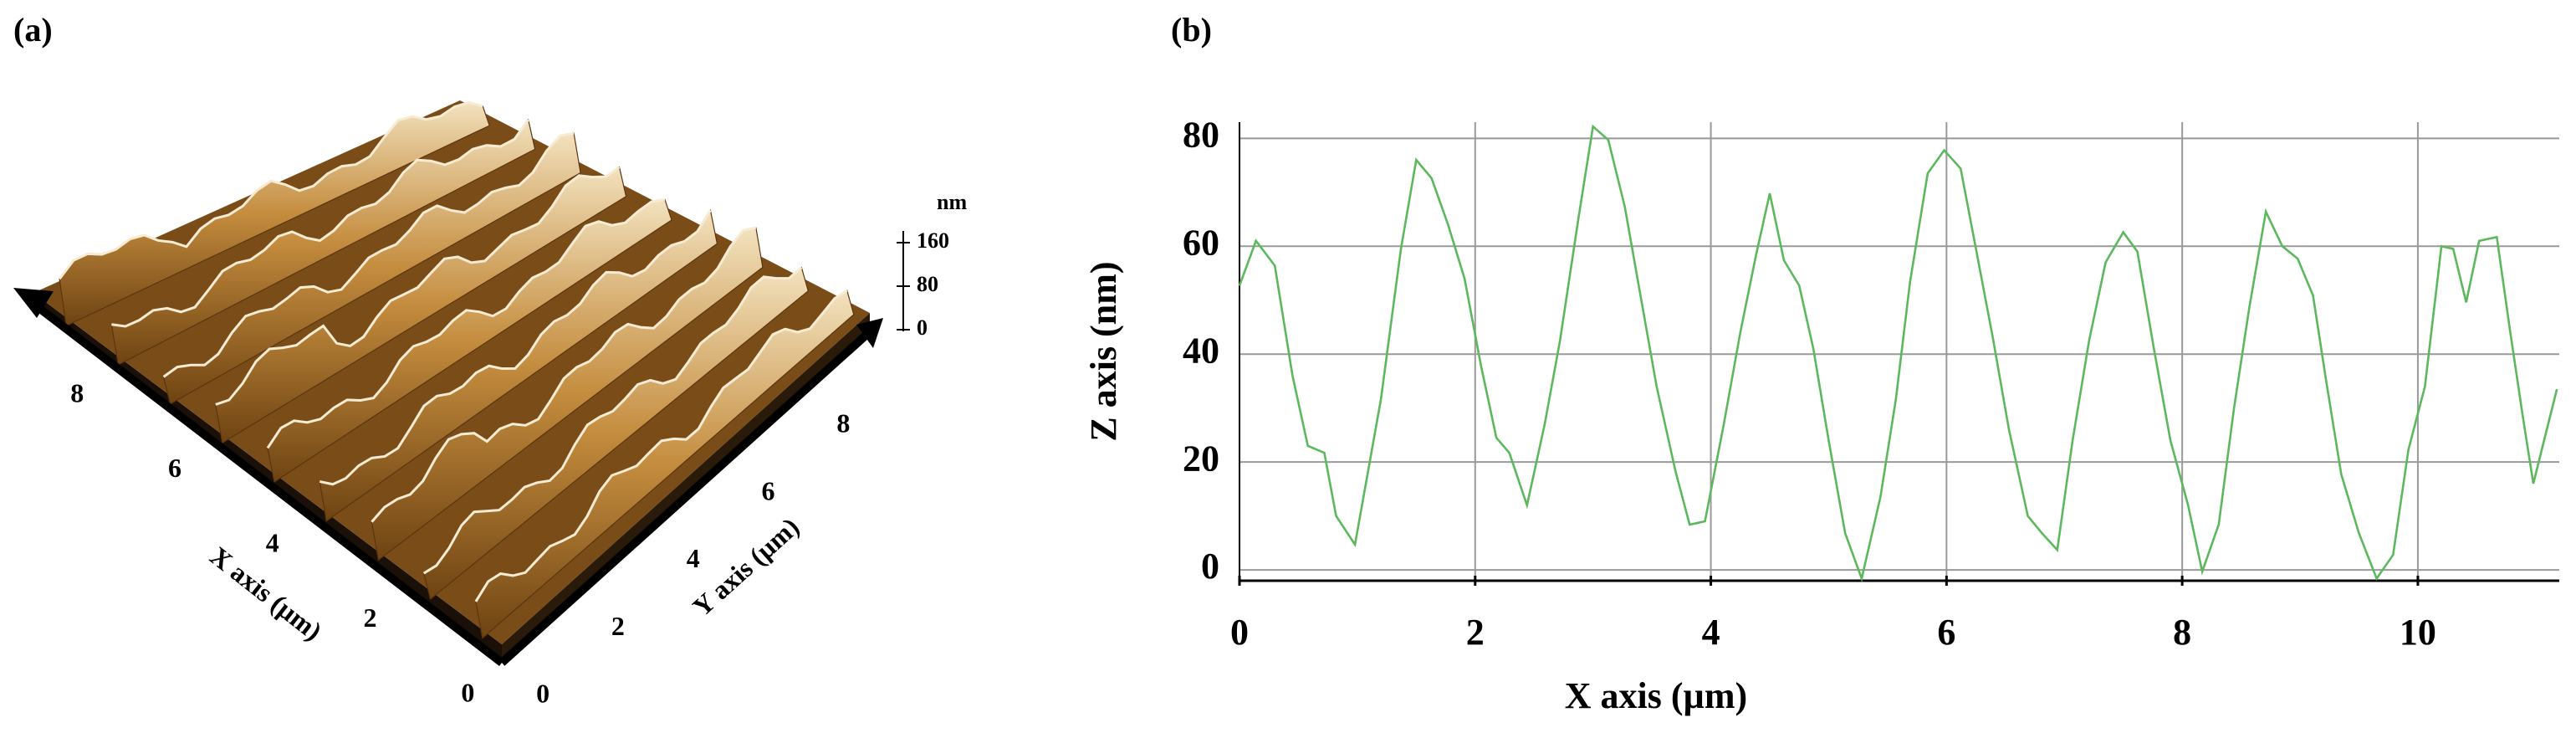  Describe the element at coordinates (33, 30) in the screenshot. I see `panel-label: (a)` at that location.